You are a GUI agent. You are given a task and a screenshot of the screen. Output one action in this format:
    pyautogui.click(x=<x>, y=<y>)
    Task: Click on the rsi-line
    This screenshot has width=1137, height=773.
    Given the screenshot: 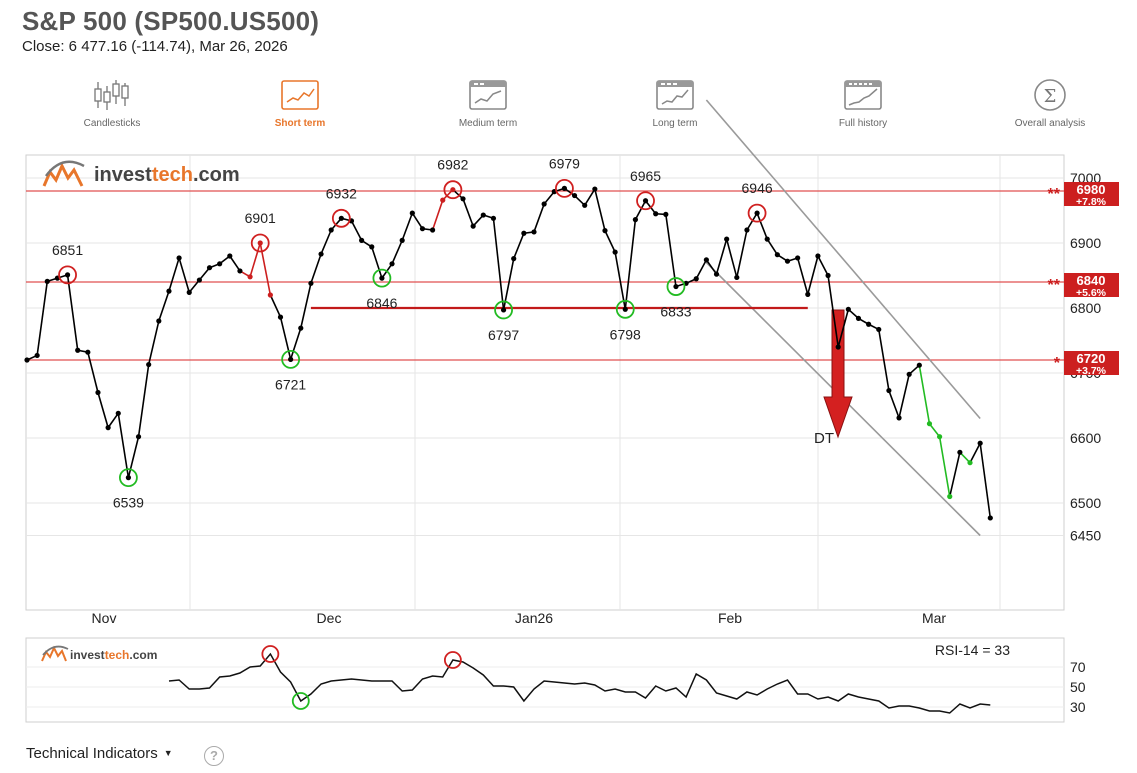 What is the action you would take?
    pyautogui.click(x=579, y=683)
    